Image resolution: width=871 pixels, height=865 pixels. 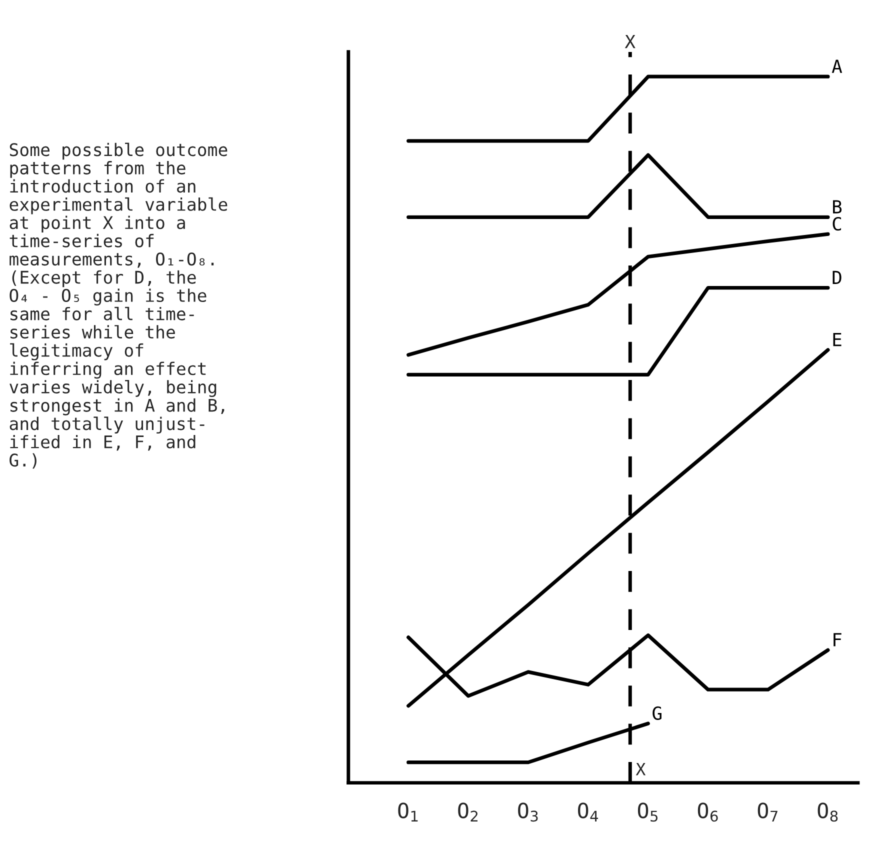 What do you see at coordinates (837, 66) in the screenshot?
I see `series-label: A` at bounding box center [837, 66].